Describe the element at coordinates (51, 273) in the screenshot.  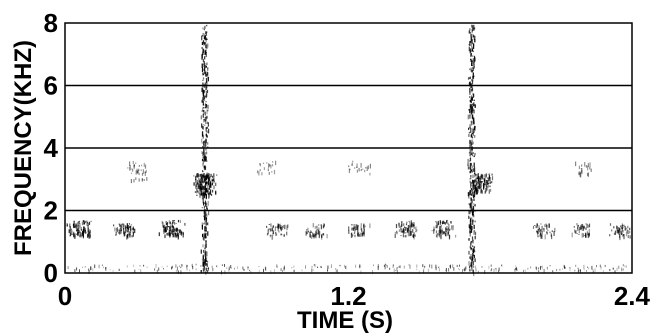
I see `y-tick-0: 0` at that location.